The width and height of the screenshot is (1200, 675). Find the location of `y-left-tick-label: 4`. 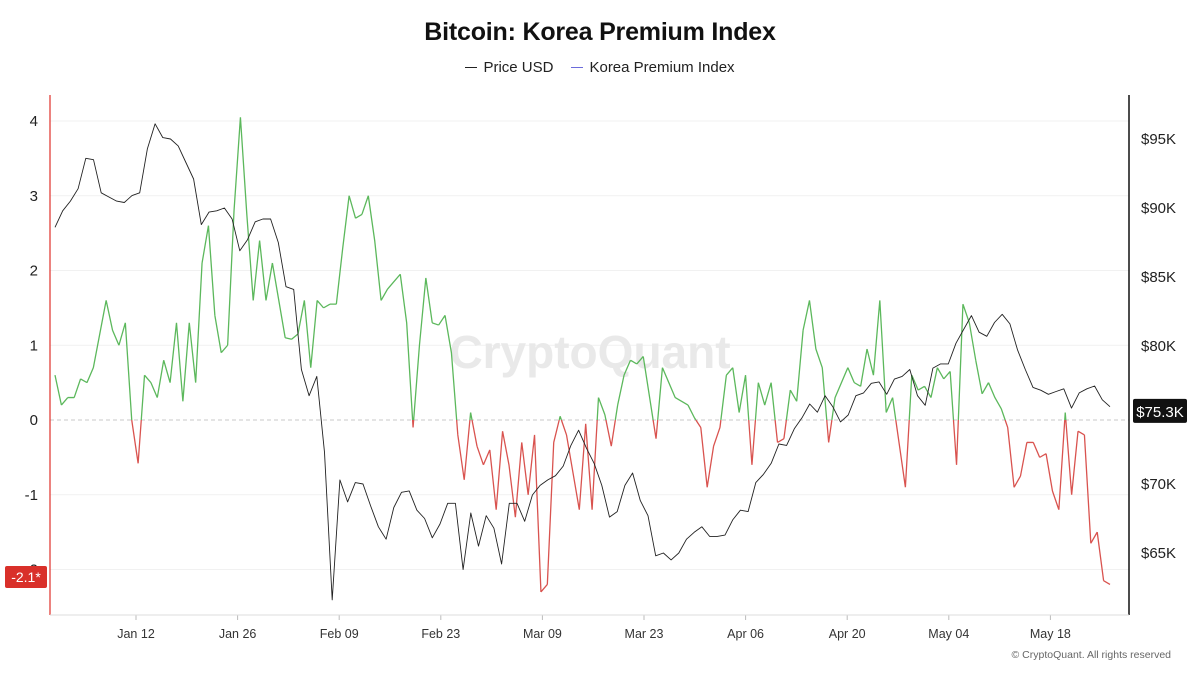

y-left-tick-label: 4 is located at coordinates (34, 121).